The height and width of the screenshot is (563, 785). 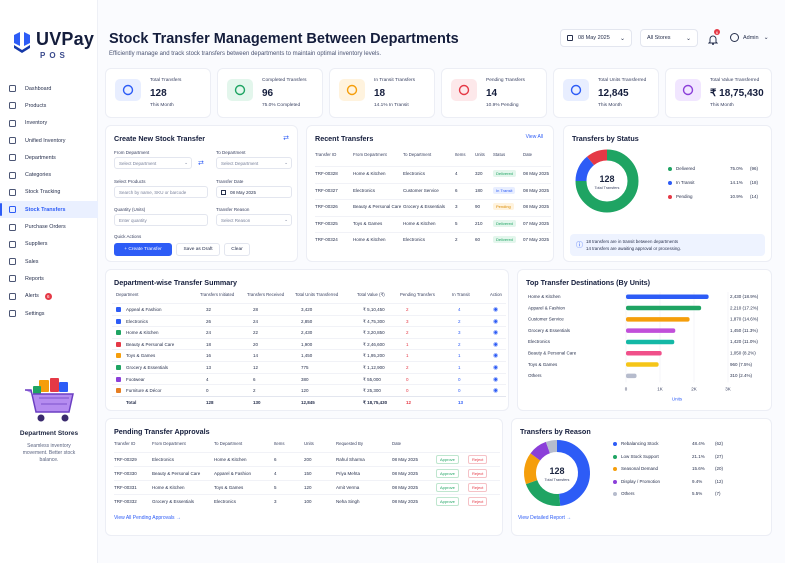 I want to click on store-select: All Stores ⌄, so click(x=669, y=38).